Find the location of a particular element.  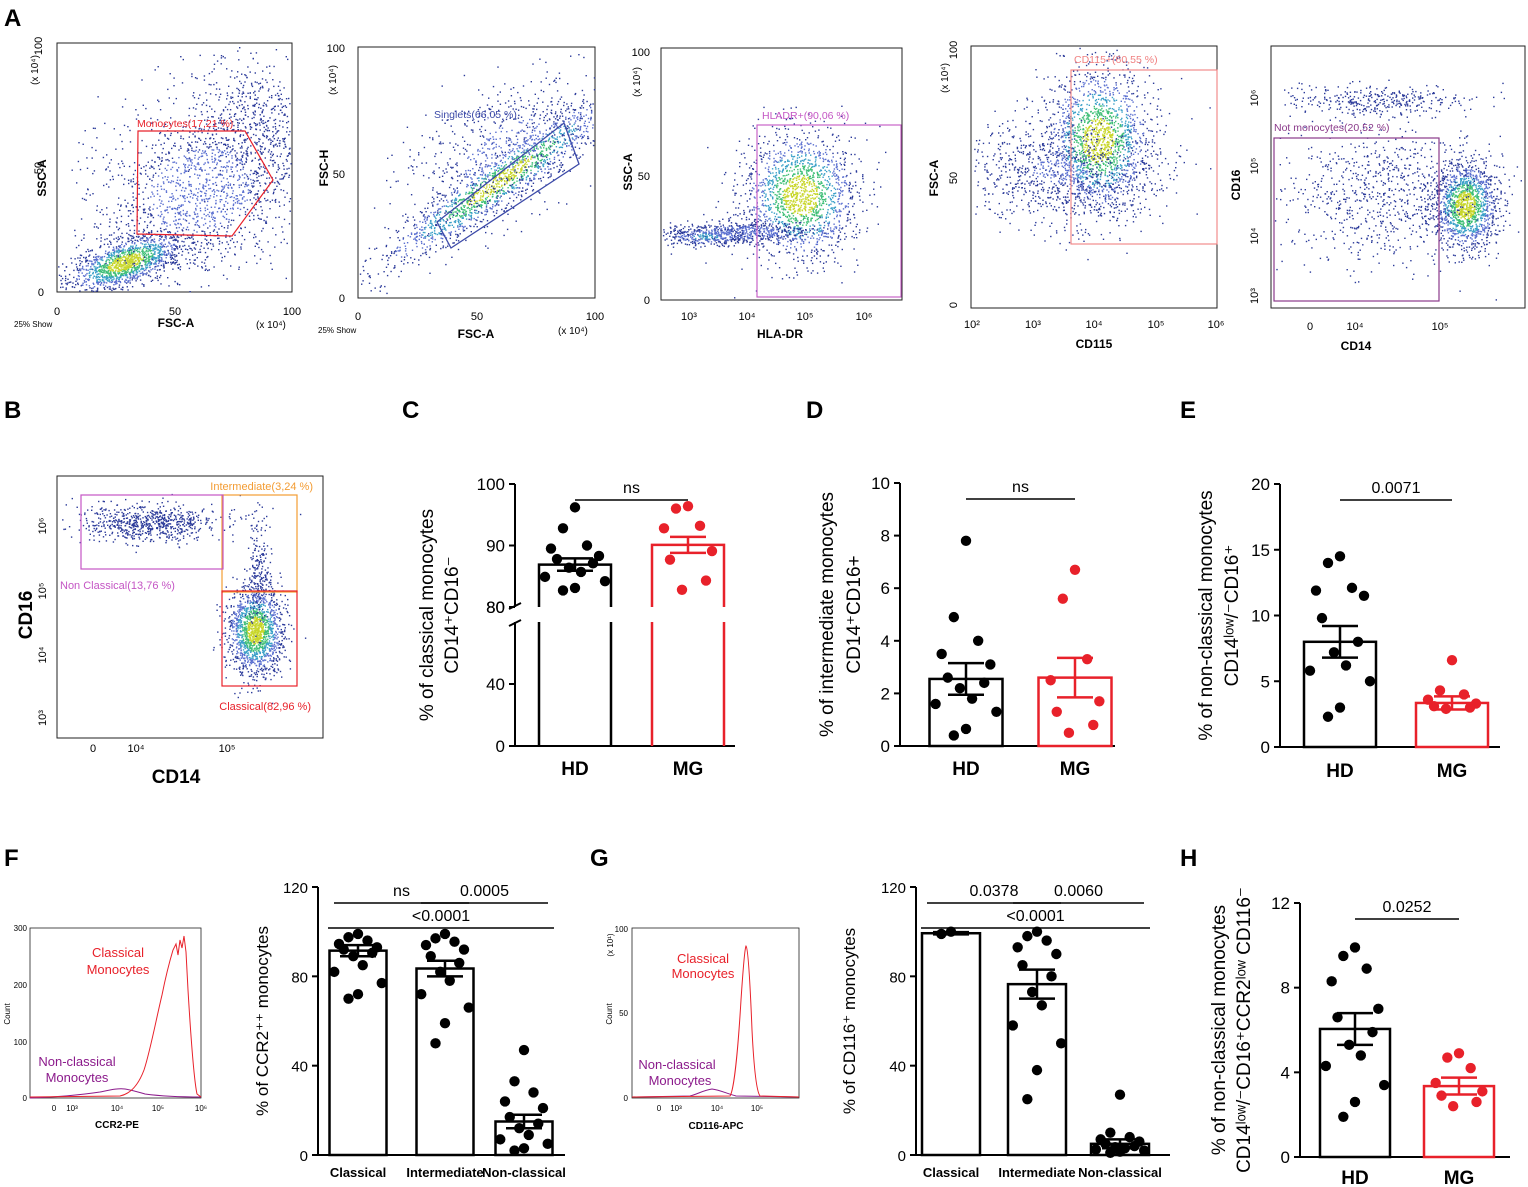

hist-label-classical-2: Monocytes is located at coordinates (703, 973).